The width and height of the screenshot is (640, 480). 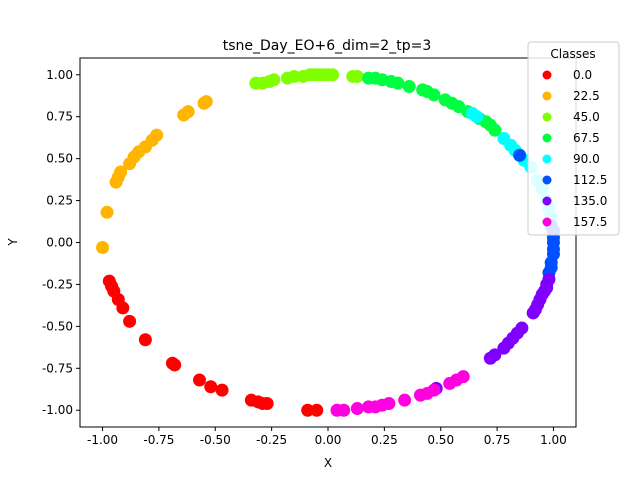 What do you see at coordinates (586, 96) in the screenshot?
I see `legend-entry: 22.5` at bounding box center [586, 96].